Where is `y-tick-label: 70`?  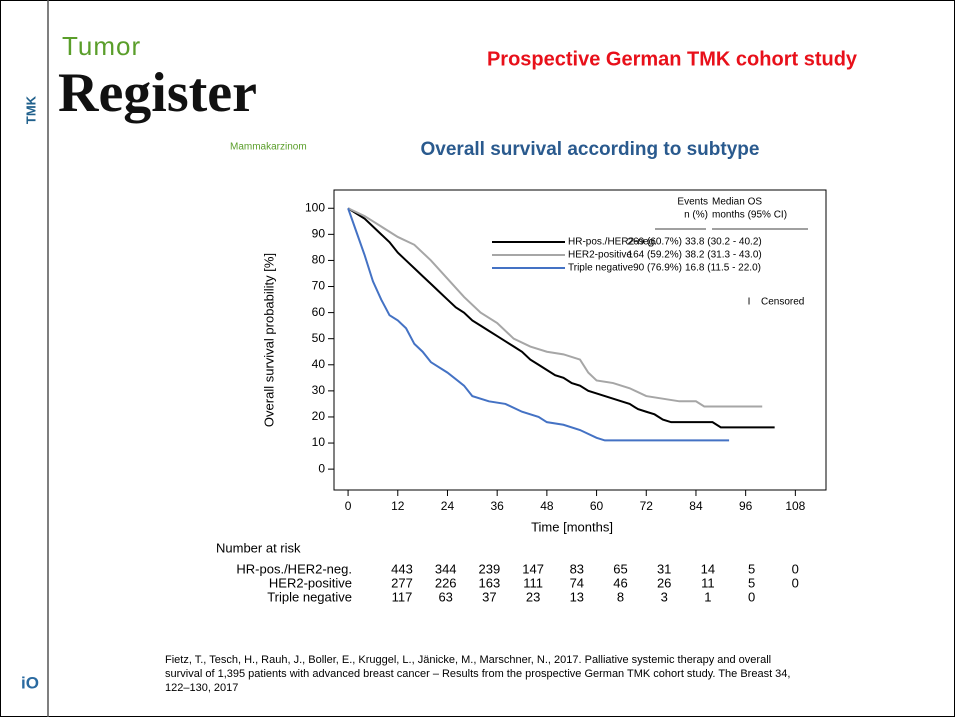
y-tick-label: 70 is located at coordinates (319, 286).